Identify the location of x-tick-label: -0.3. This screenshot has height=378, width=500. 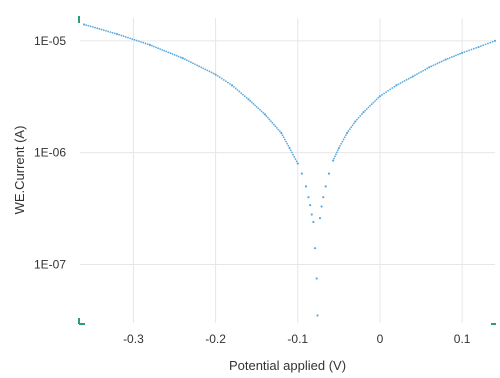
(133, 339).